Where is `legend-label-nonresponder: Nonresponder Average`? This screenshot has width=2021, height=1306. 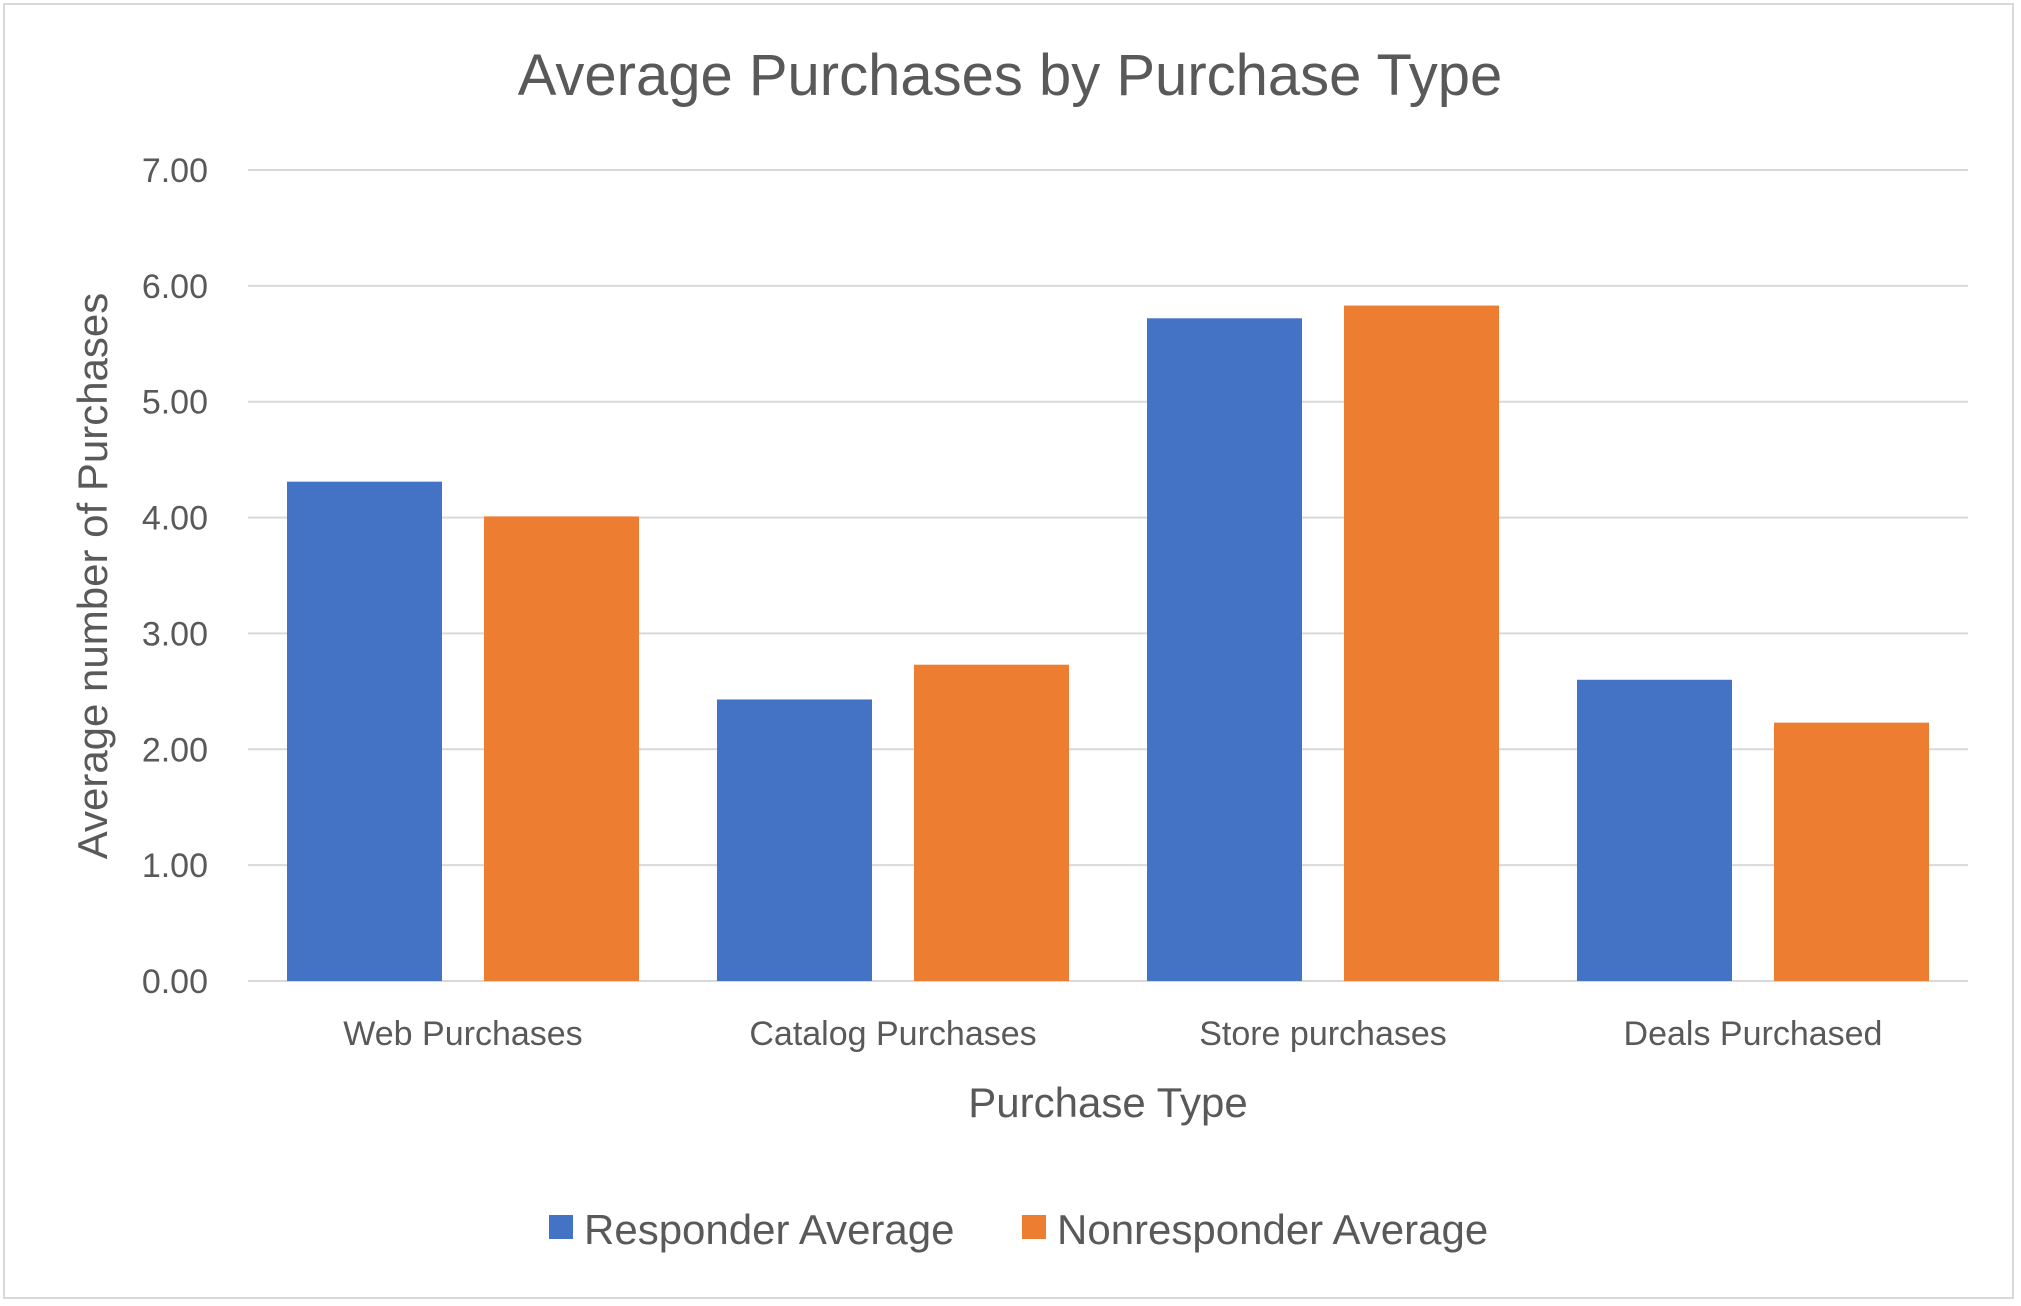 legend-label-nonresponder: Nonresponder Average is located at coordinates (1272, 1229).